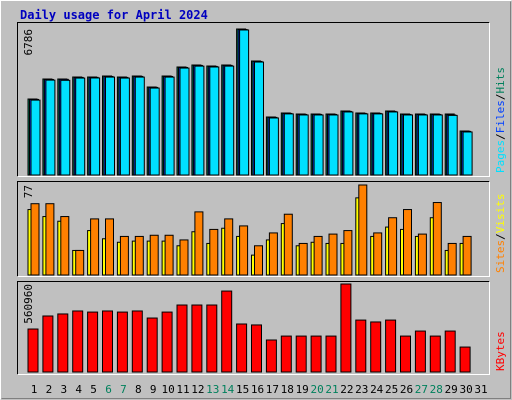  I want to click on x-tick-label: 17, so click(272, 389).